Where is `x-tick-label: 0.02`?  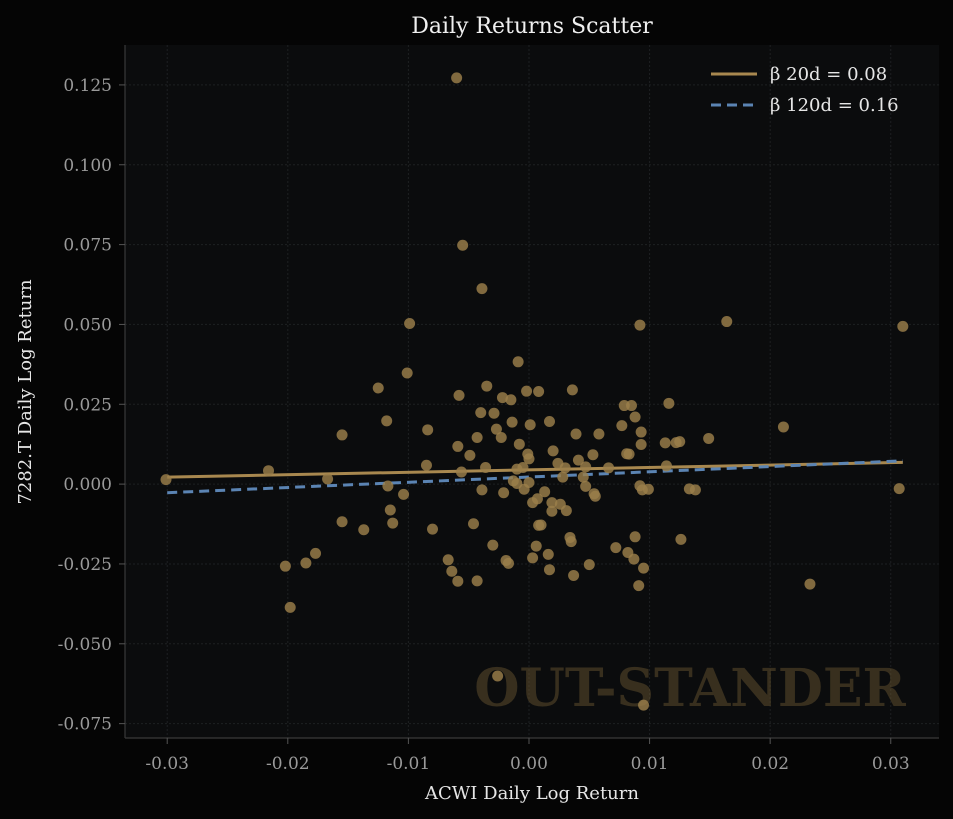
x-tick-label: 0.02 is located at coordinates (770, 764).